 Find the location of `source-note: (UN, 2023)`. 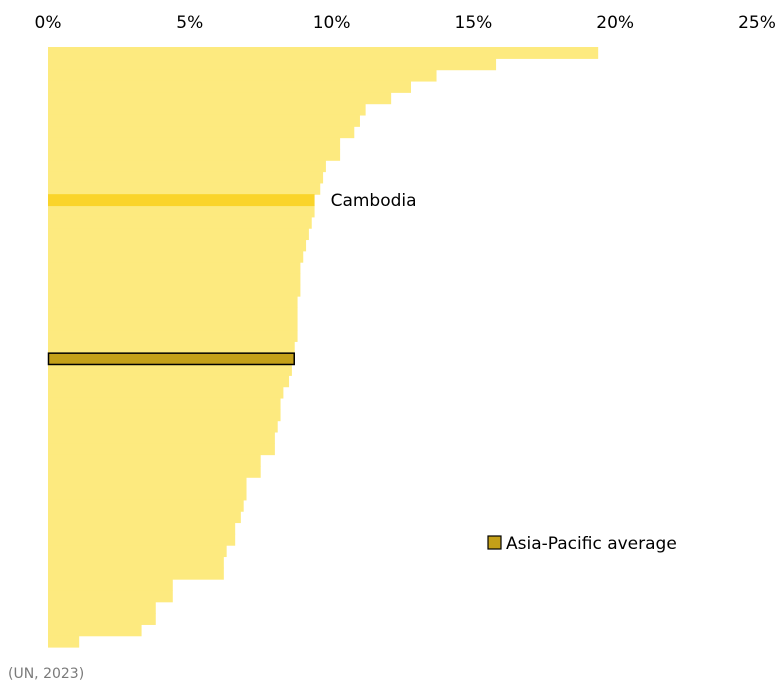

source-note: (UN, 2023) is located at coordinates (46, 674).